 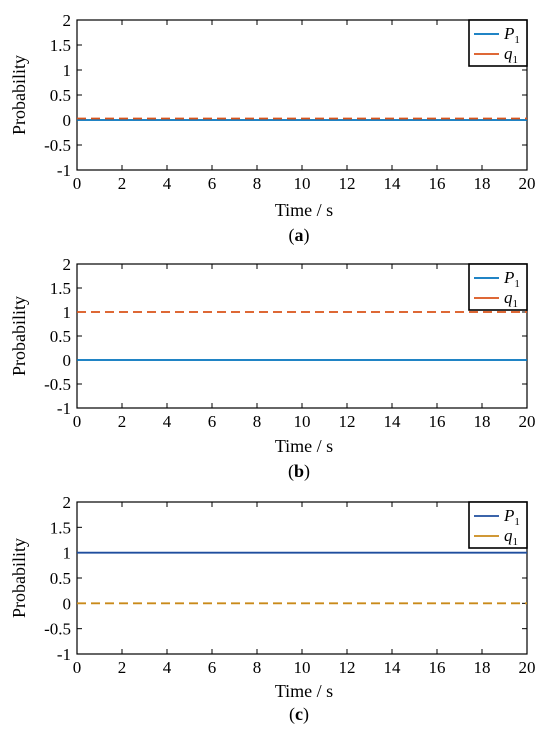 I want to click on panel-caption: (a), so click(x=299, y=235).